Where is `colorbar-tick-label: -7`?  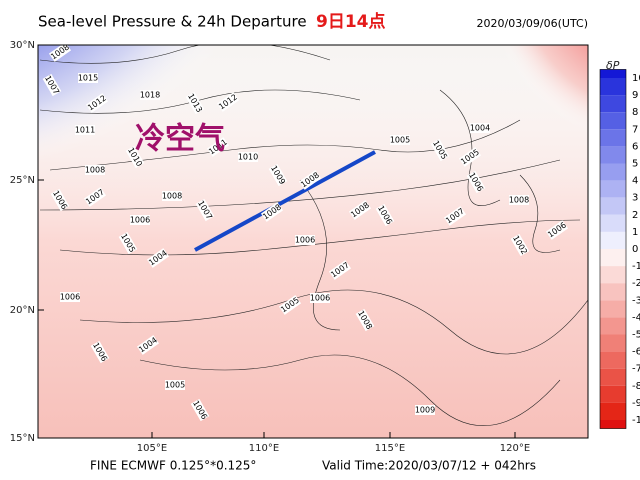
colorbar-tick-label: -7 is located at coordinates (636, 369).